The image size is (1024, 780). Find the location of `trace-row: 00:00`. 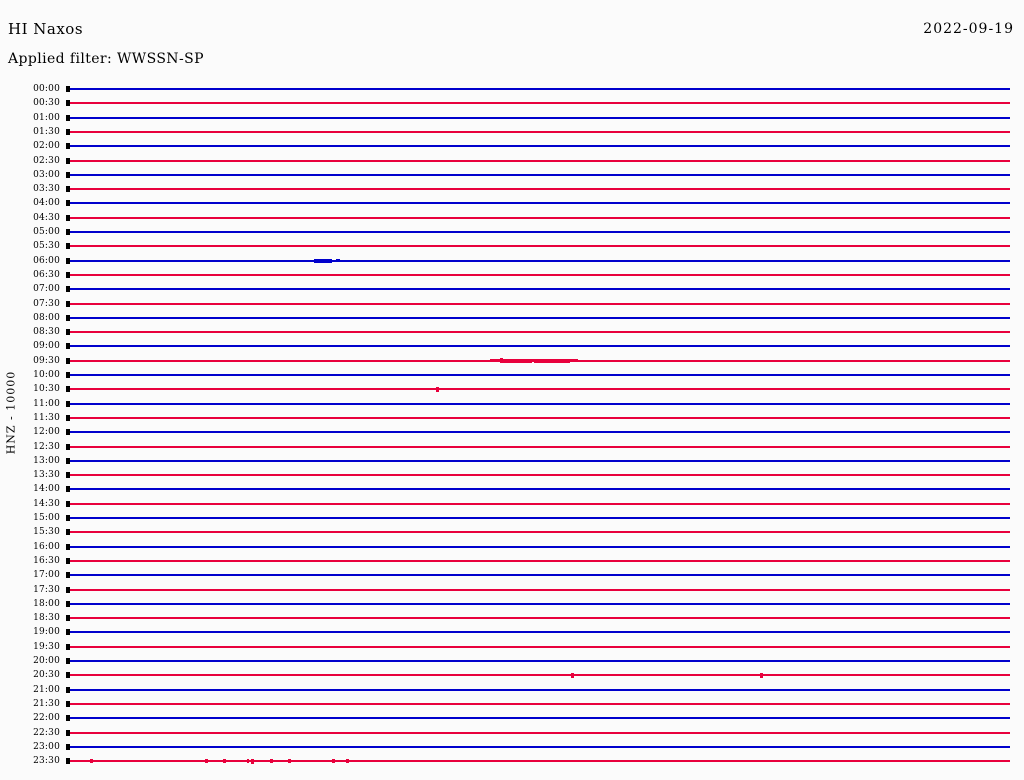

trace-row: 00:00 is located at coordinates (512, 89).